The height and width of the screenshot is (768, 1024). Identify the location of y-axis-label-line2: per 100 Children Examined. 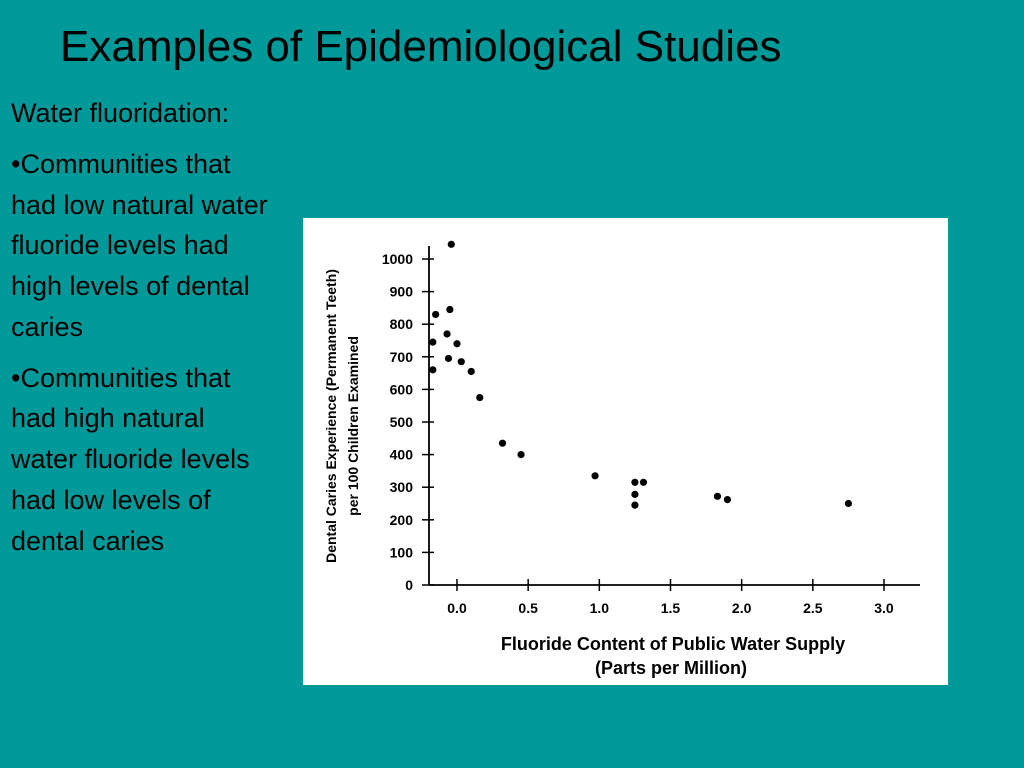
(353, 426).